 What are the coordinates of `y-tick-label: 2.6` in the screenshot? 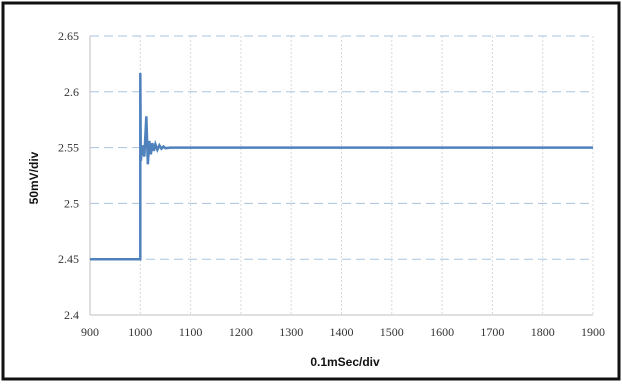 It's located at (71, 92).